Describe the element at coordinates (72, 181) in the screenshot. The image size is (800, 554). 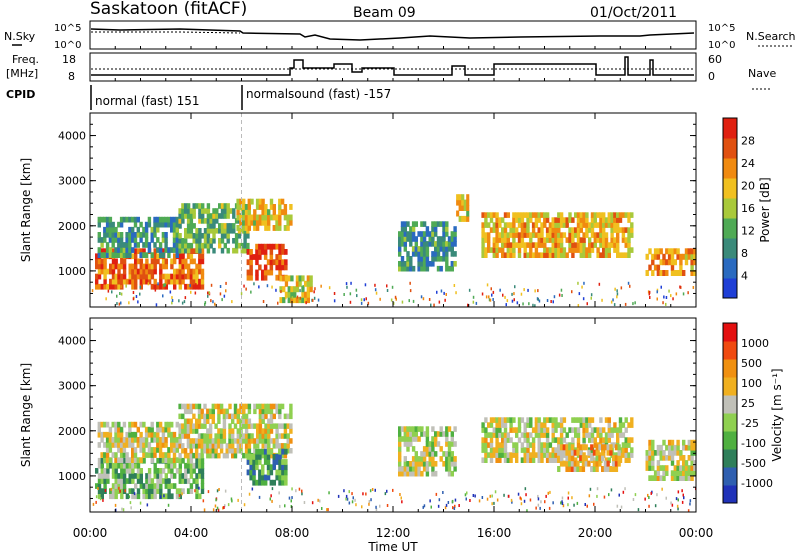
I see `y-tick-label: 3000` at that location.